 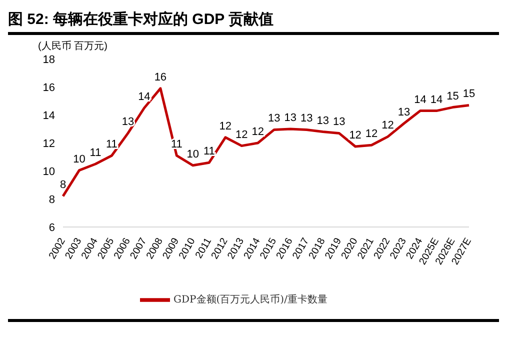 What do you see at coordinates (48, 60) in the screenshot?
I see `y-tick-label: 18` at bounding box center [48, 60].